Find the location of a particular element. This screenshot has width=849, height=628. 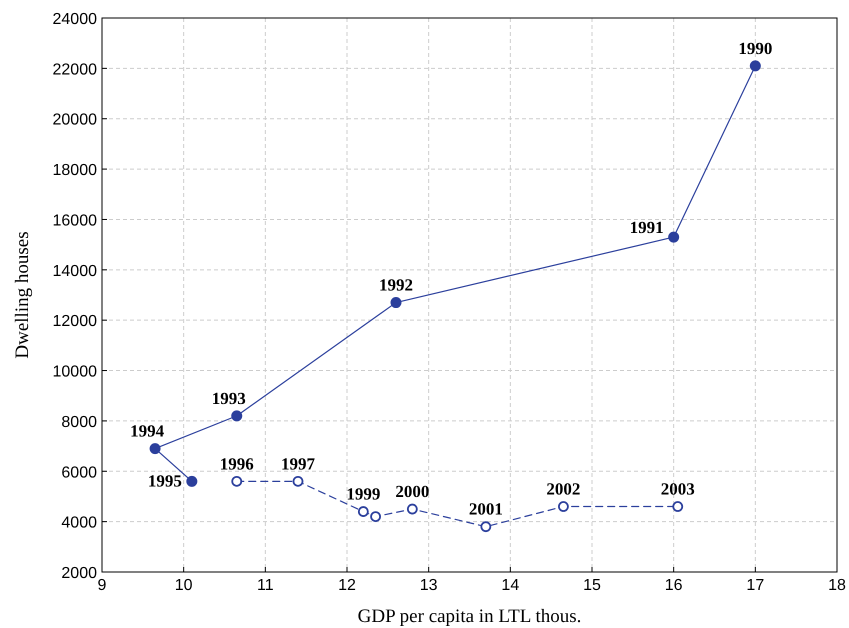

x-tick-label: 18 is located at coordinates (837, 585).